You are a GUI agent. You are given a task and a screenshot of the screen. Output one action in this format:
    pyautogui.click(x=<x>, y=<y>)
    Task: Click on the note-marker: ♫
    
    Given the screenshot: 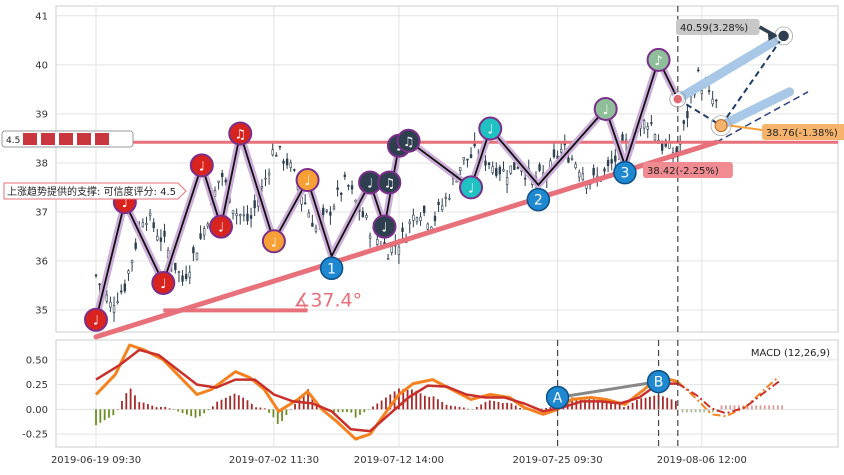 What is the action you would take?
    pyautogui.click(x=240, y=133)
    